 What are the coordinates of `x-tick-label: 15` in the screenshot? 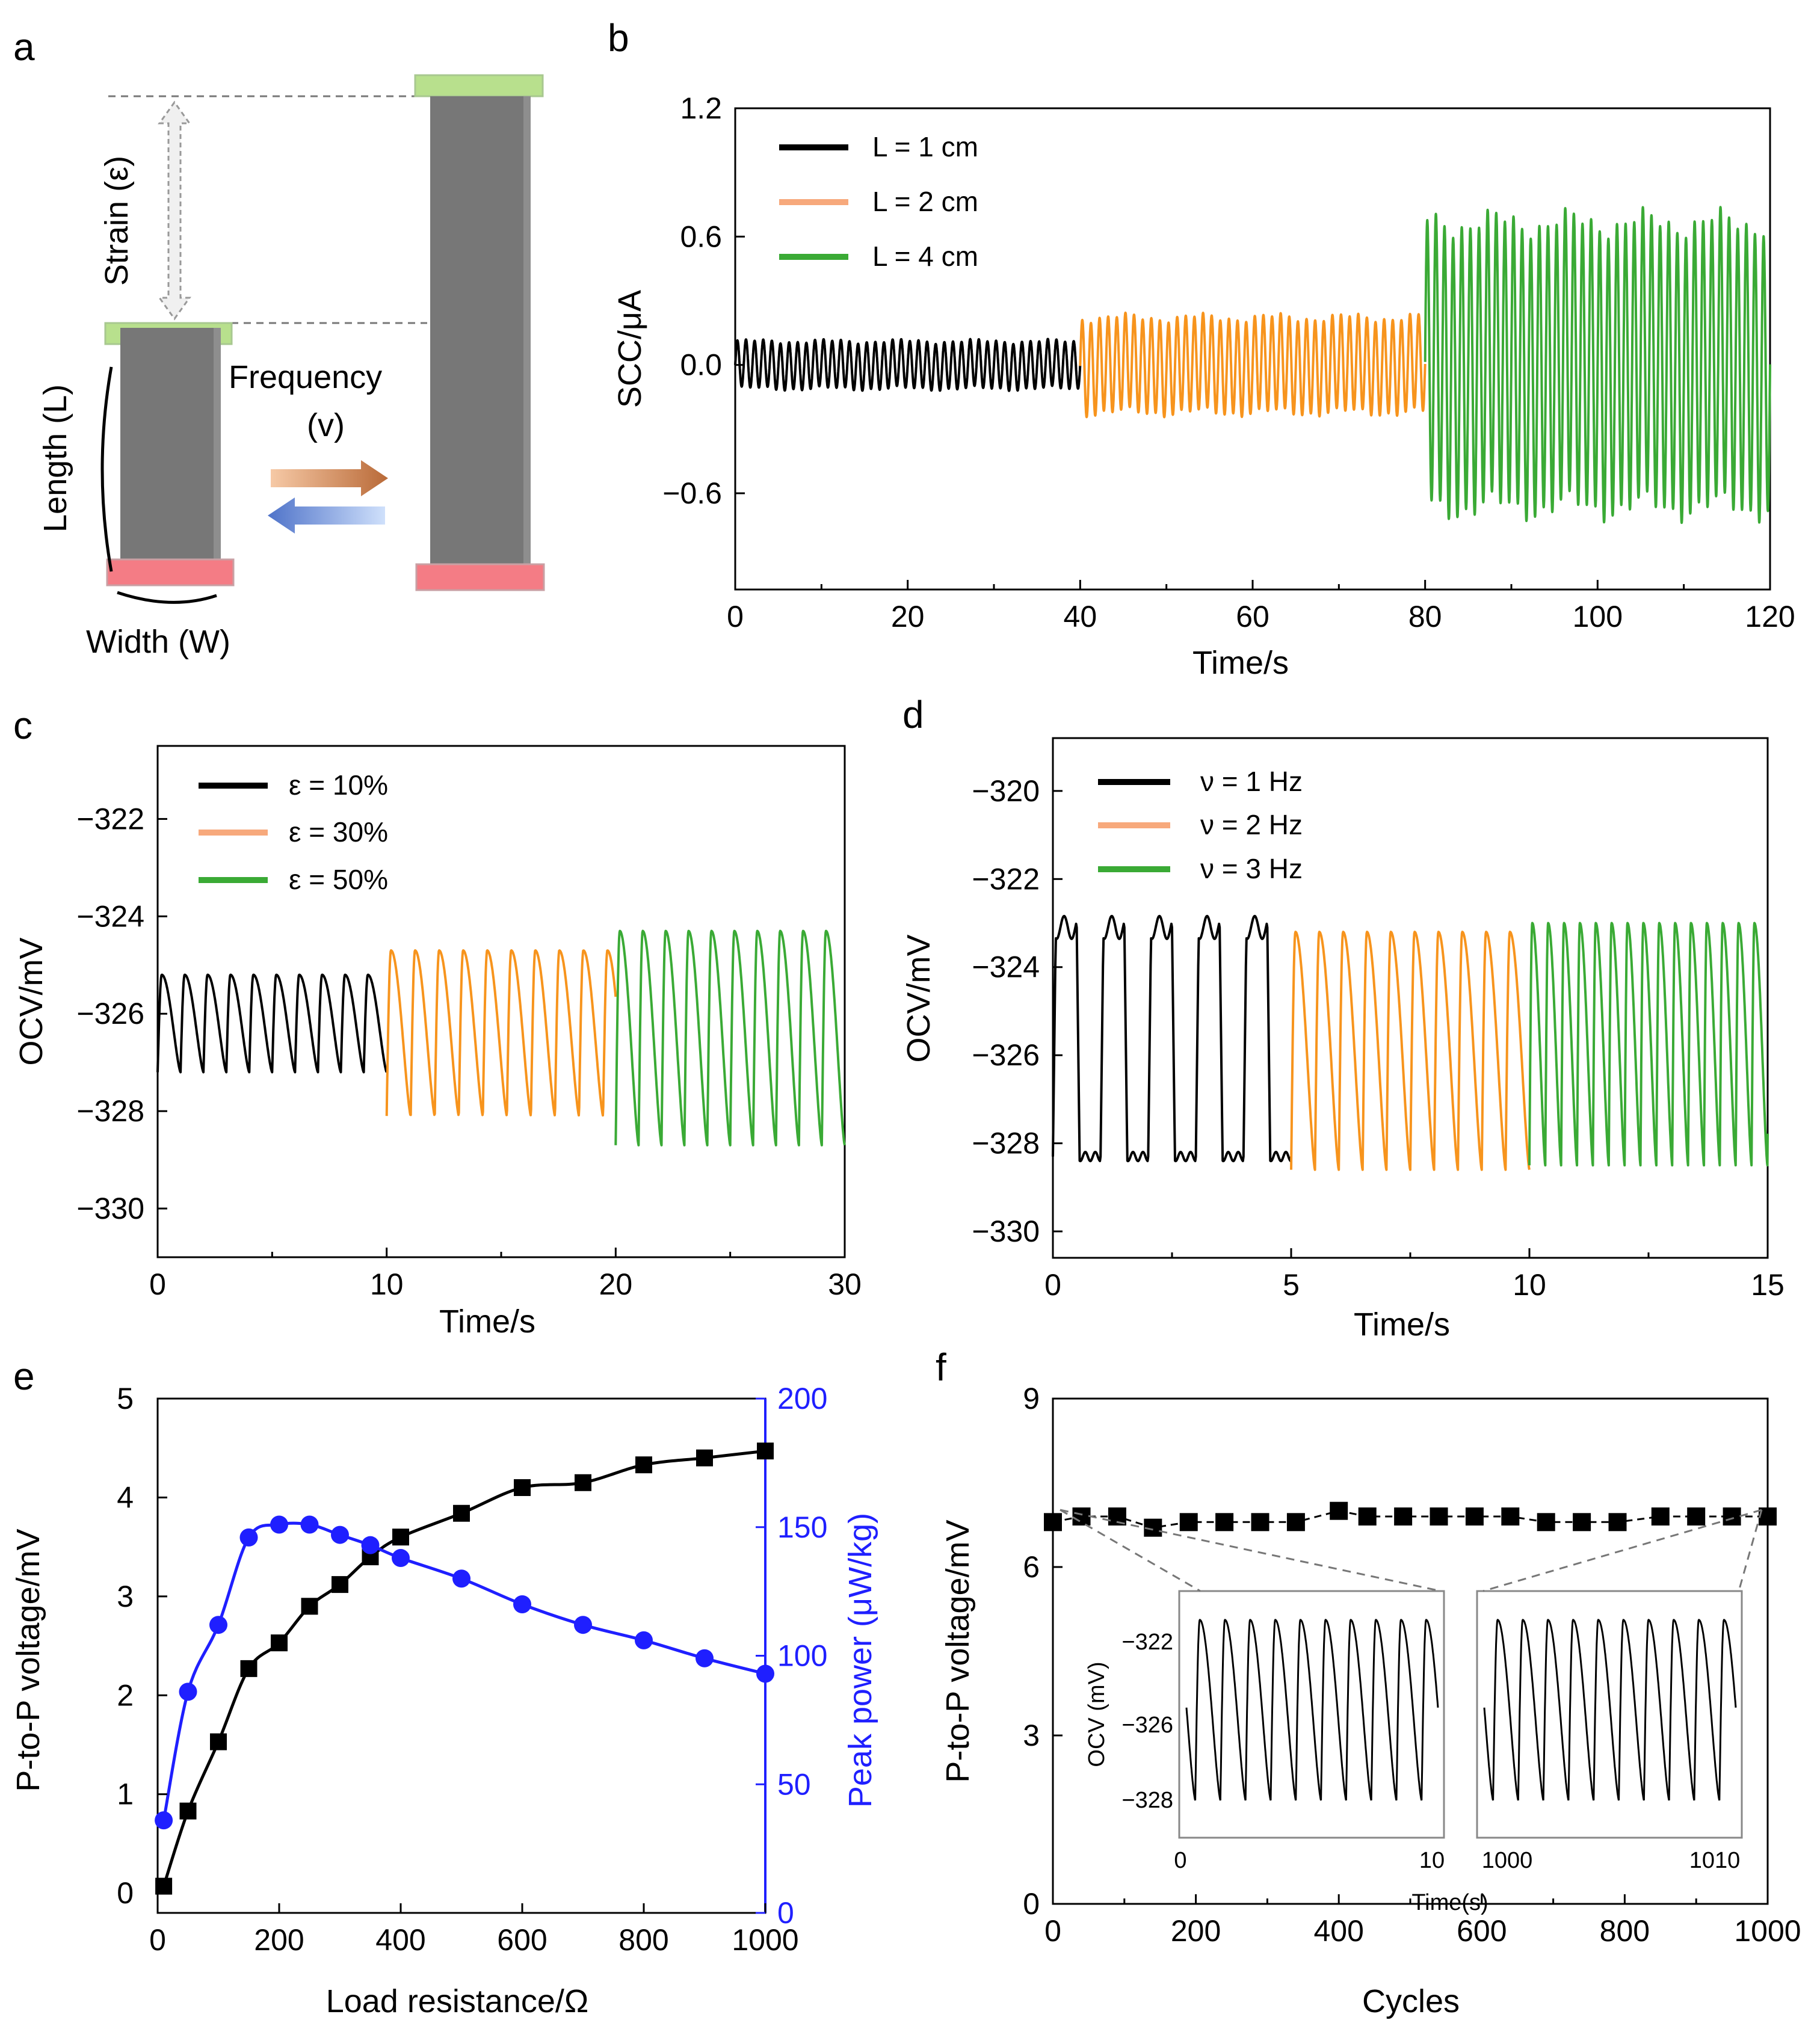 It's located at (1768, 1285).